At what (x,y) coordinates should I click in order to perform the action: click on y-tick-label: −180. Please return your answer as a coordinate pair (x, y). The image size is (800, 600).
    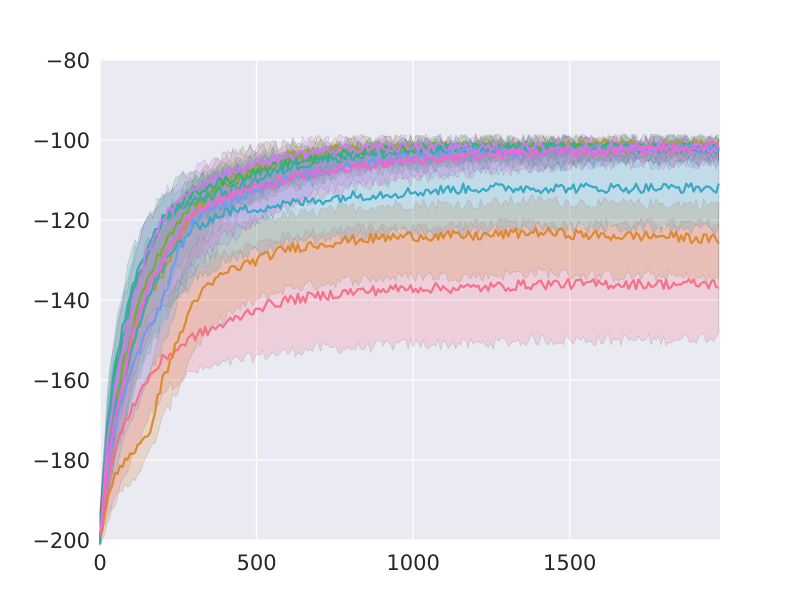
    Looking at the image, I should click on (61, 461).